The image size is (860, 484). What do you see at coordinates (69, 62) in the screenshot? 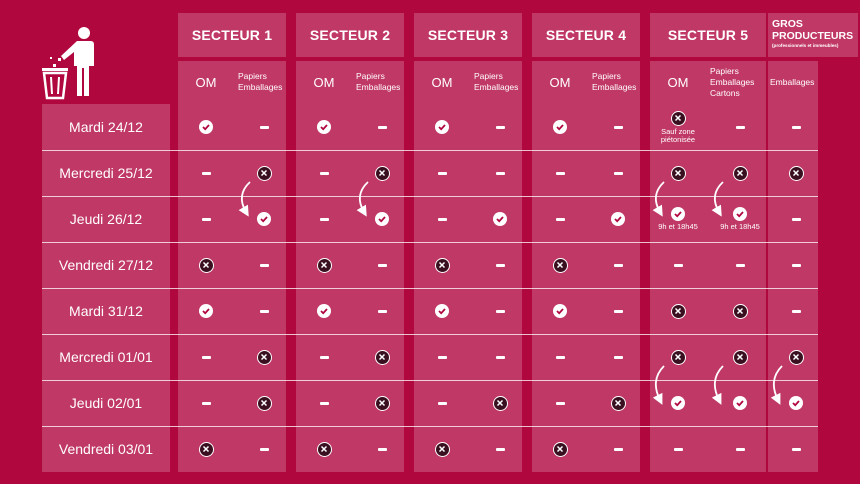
I see `trash-bin-icon` at bounding box center [69, 62].